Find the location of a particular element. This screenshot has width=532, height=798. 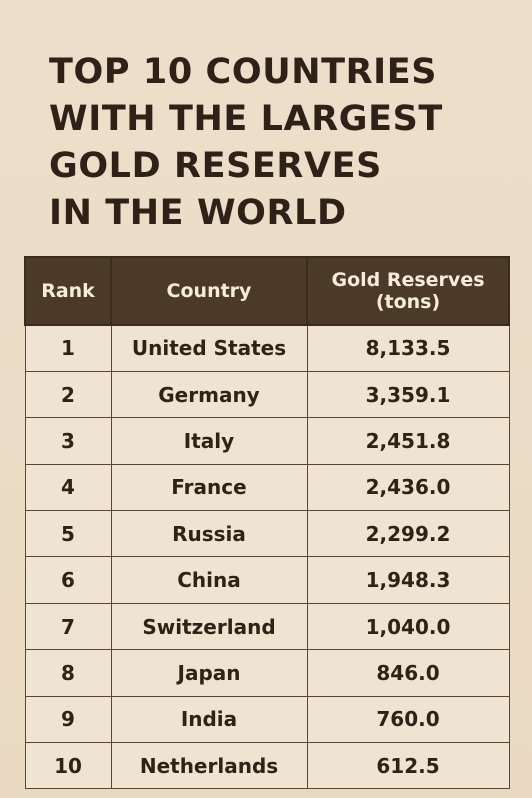

reserves-cell: 846.0 is located at coordinates (408, 673).